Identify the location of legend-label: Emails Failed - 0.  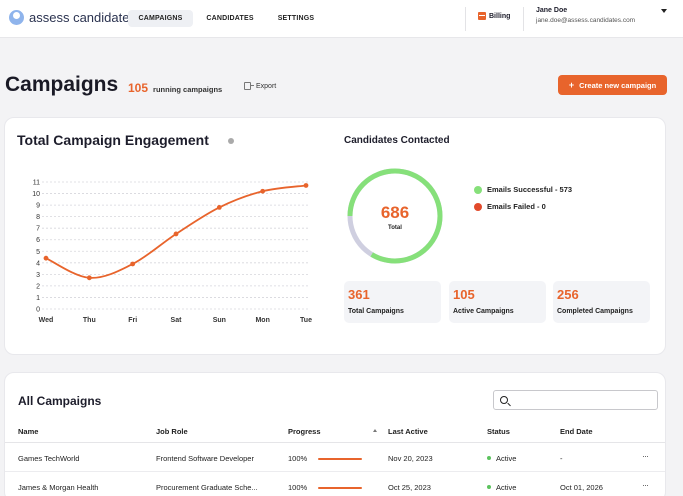
(516, 206).